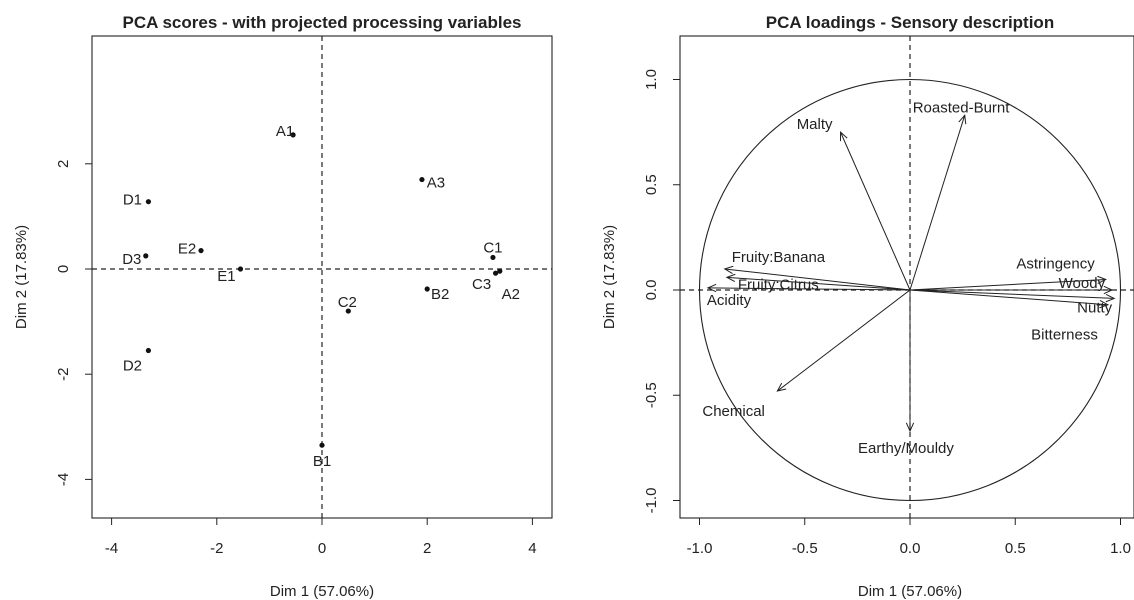 This screenshot has height=600, width=1134. What do you see at coordinates (492, 247) in the screenshot?
I see `score-point-label: C1` at bounding box center [492, 247].